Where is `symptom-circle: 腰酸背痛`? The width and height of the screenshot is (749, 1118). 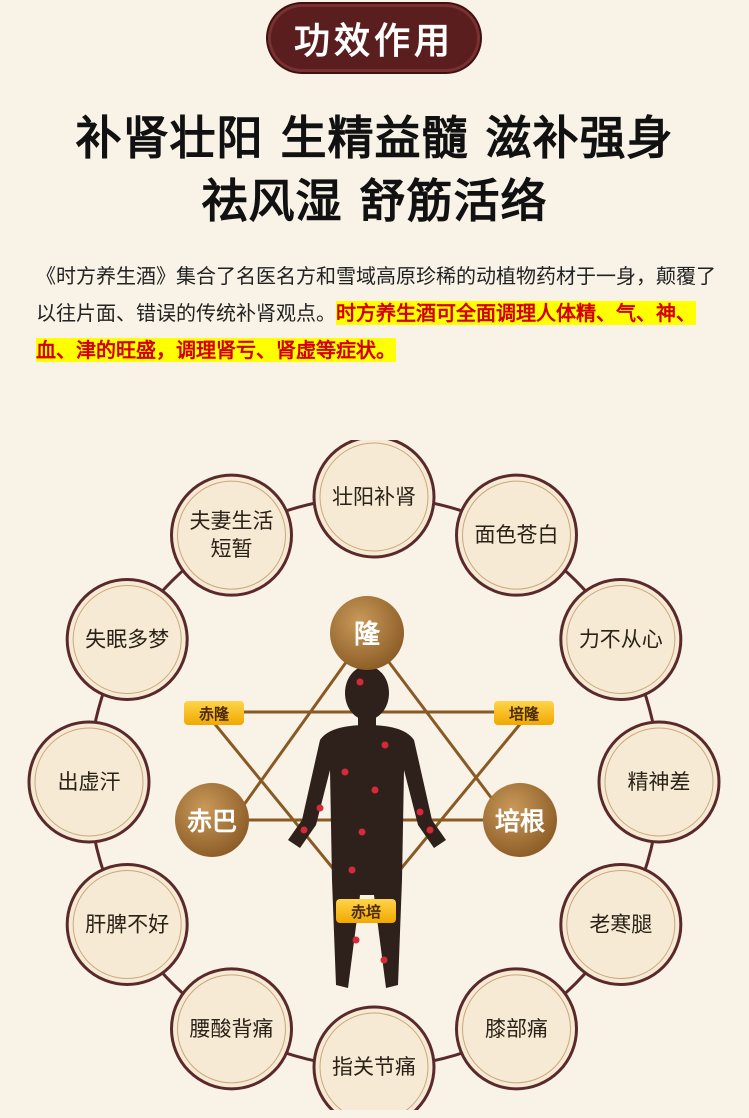
symptom-circle: 腰酸背痛 is located at coordinates (231, 1029).